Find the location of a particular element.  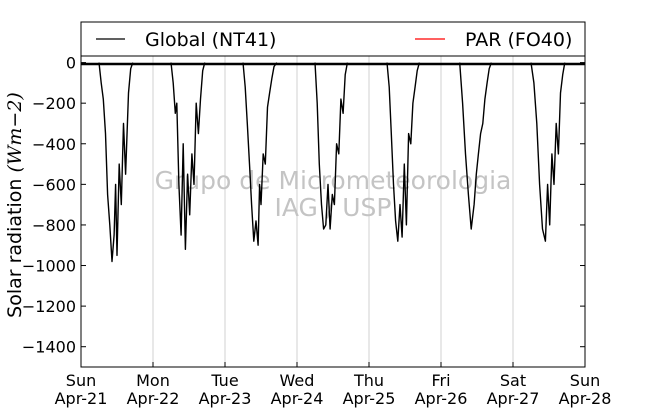

y-tick-label: −1000 is located at coordinates (49, 266).